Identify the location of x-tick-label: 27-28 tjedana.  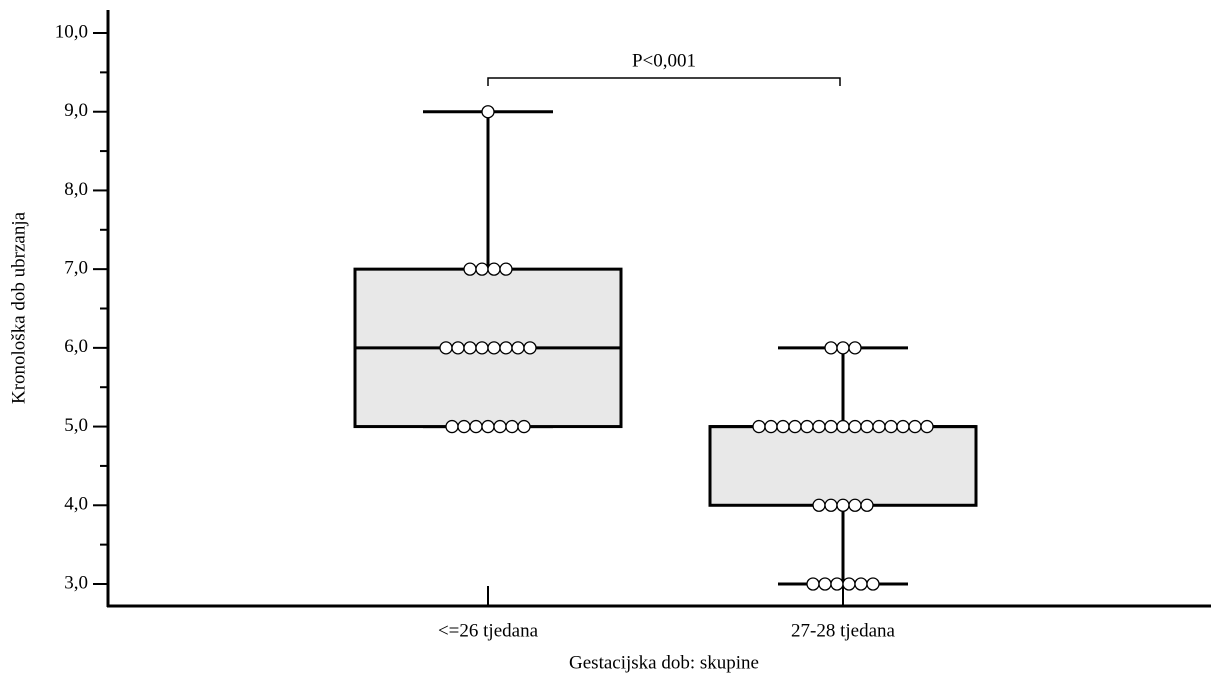
(843, 630).